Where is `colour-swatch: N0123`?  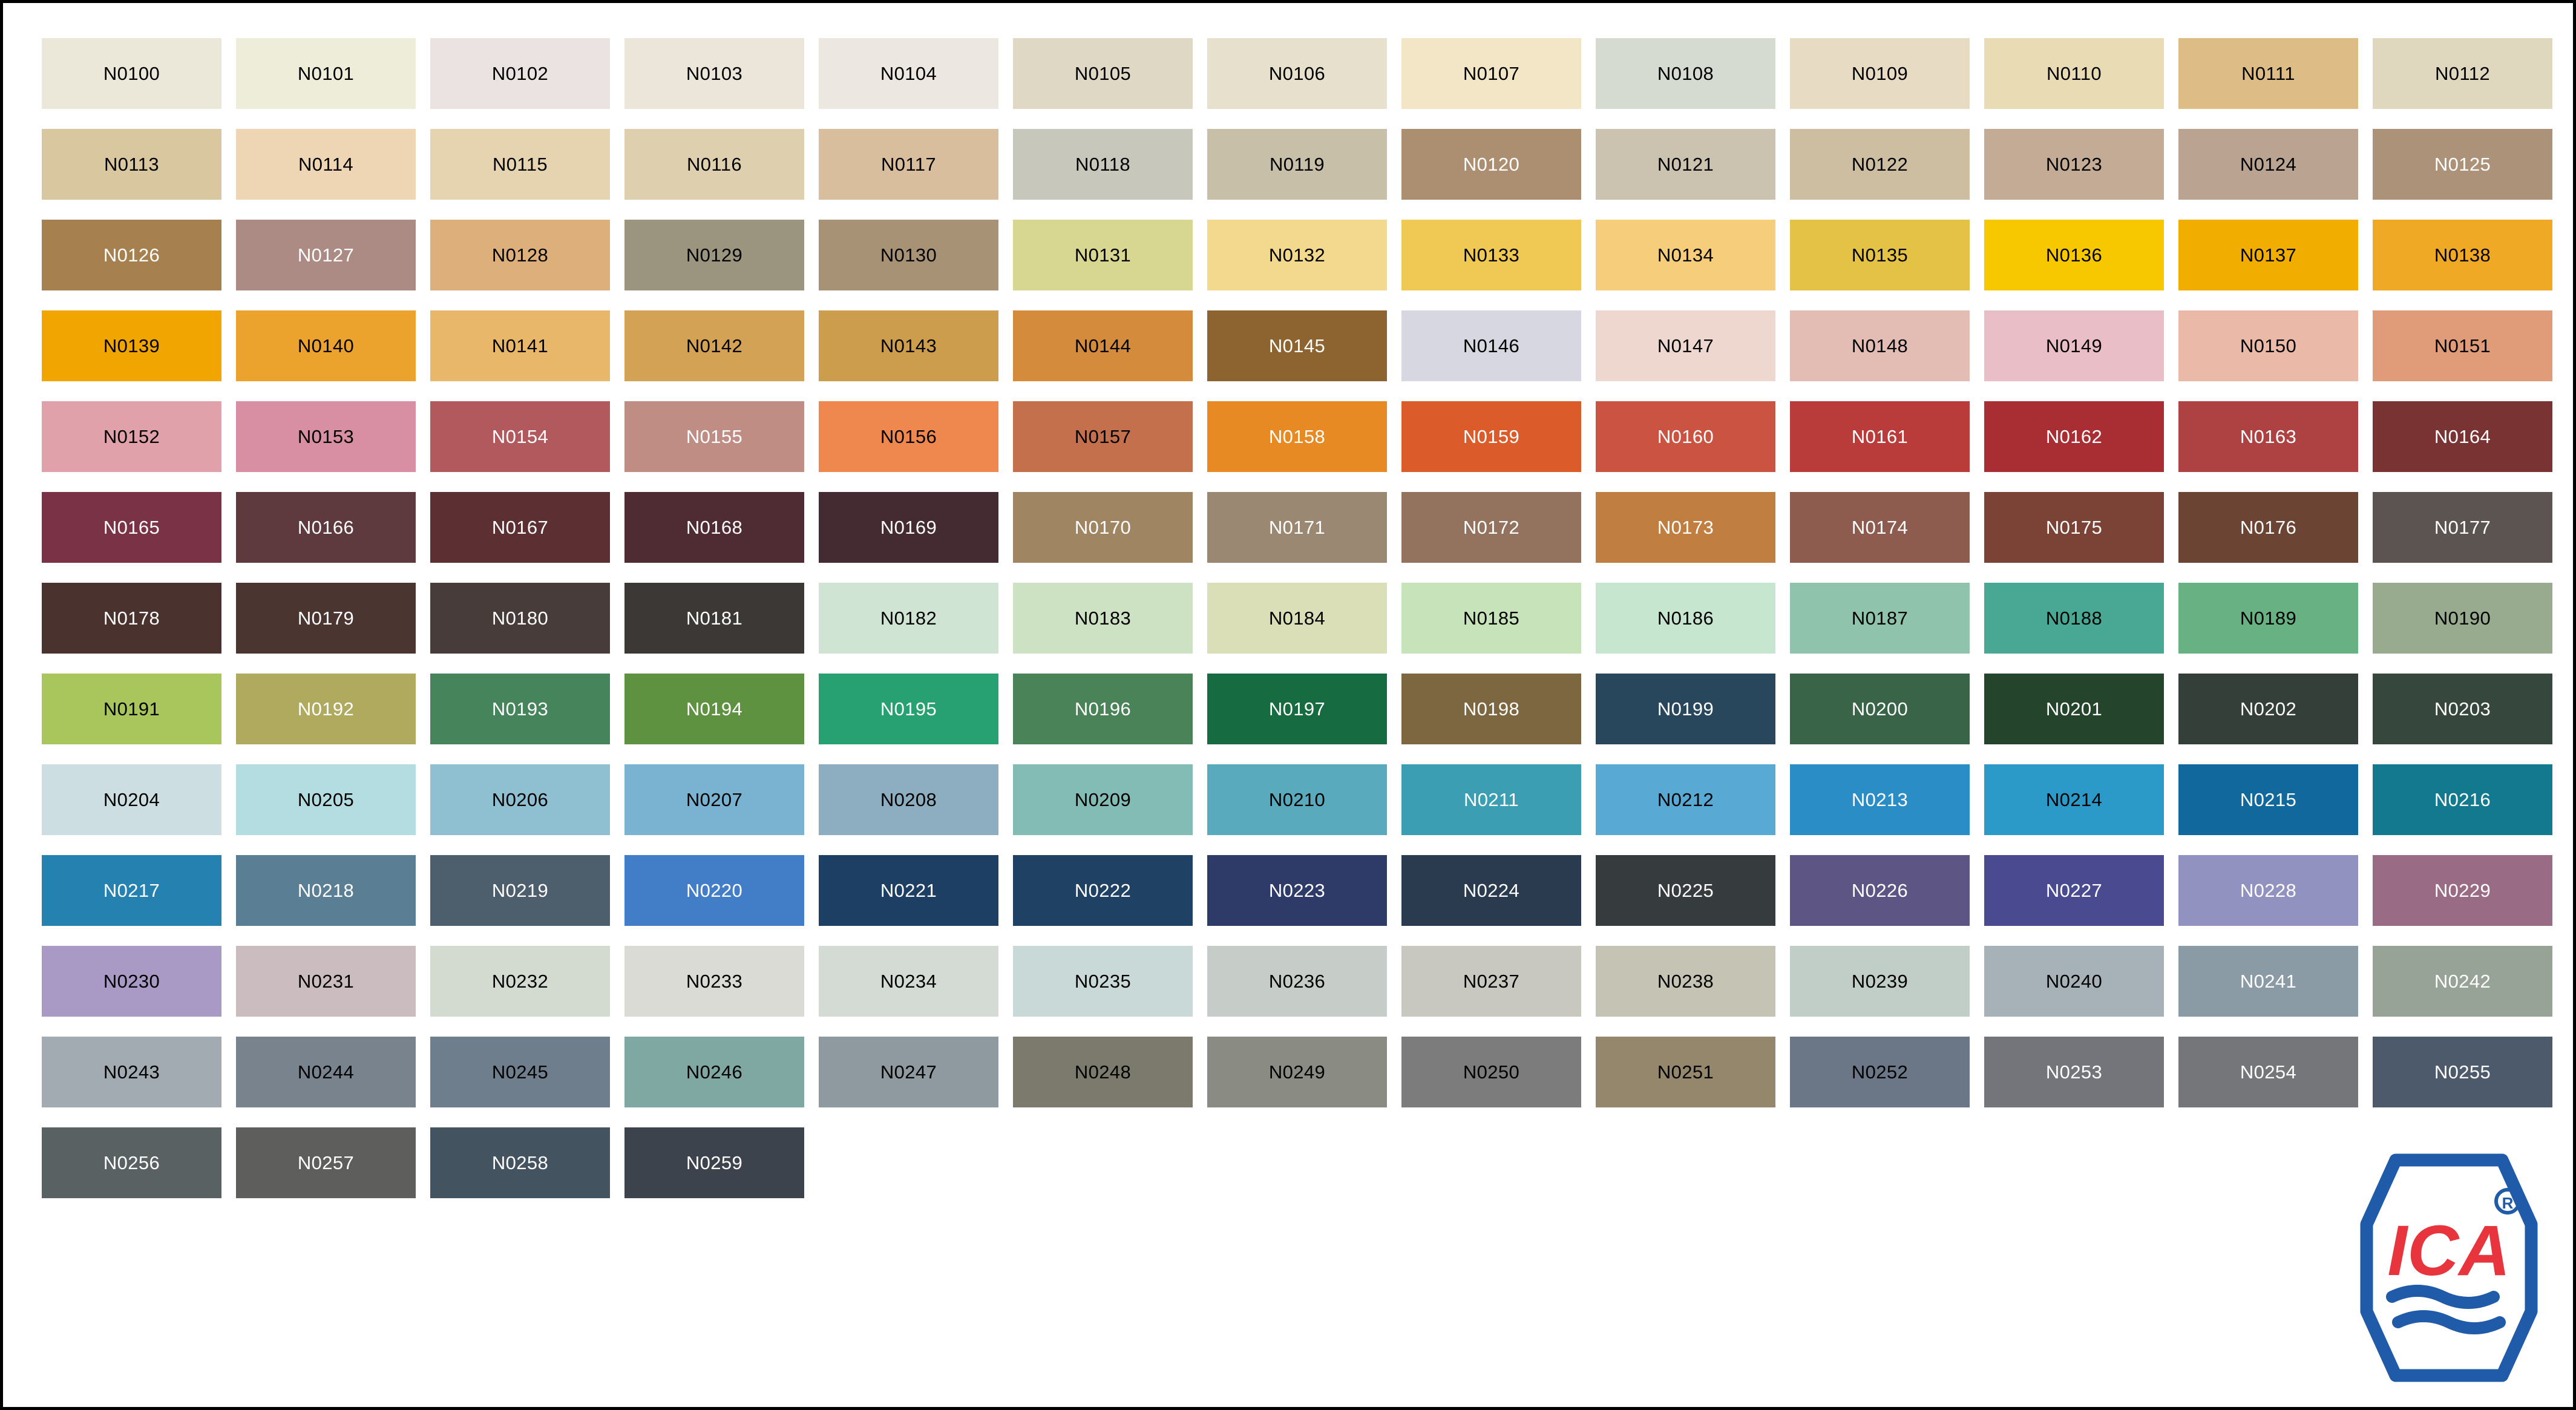
colour-swatch: N0123 is located at coordinates (2074, 164).